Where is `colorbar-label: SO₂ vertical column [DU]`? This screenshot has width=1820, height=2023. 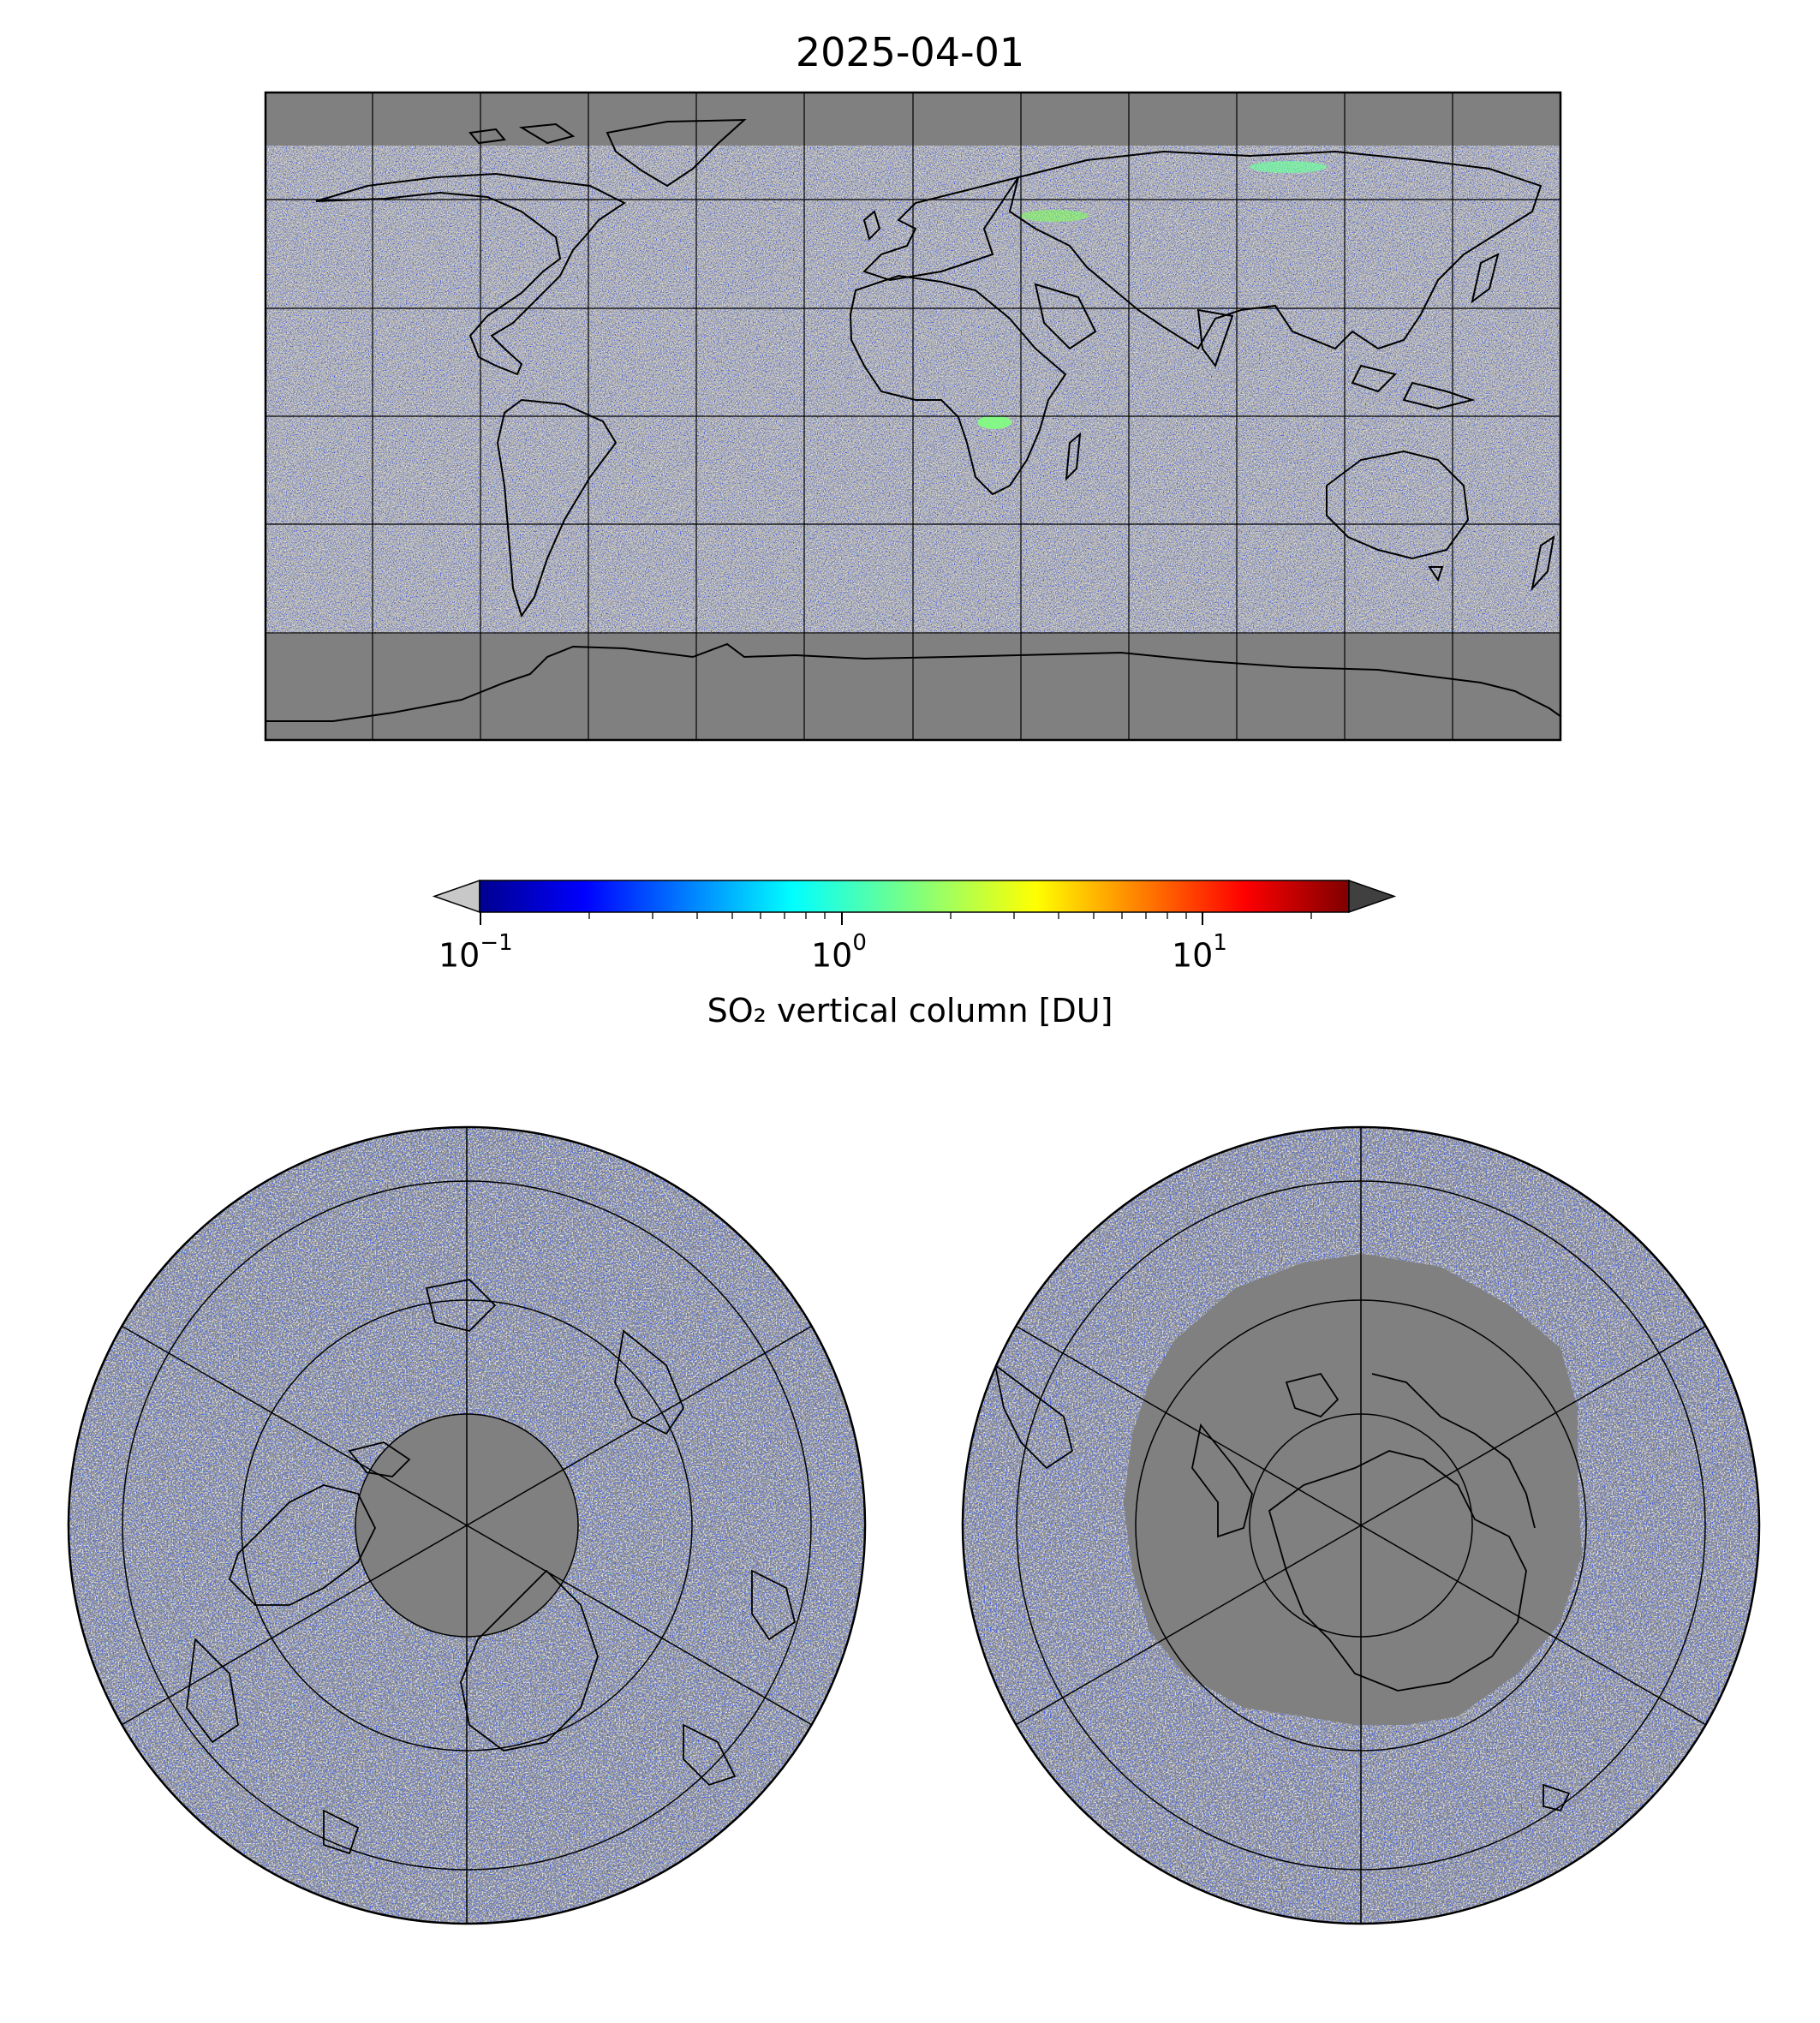 colorbar-label: SO₂ vertical column [DU] is located at coordinates (910, 1011).